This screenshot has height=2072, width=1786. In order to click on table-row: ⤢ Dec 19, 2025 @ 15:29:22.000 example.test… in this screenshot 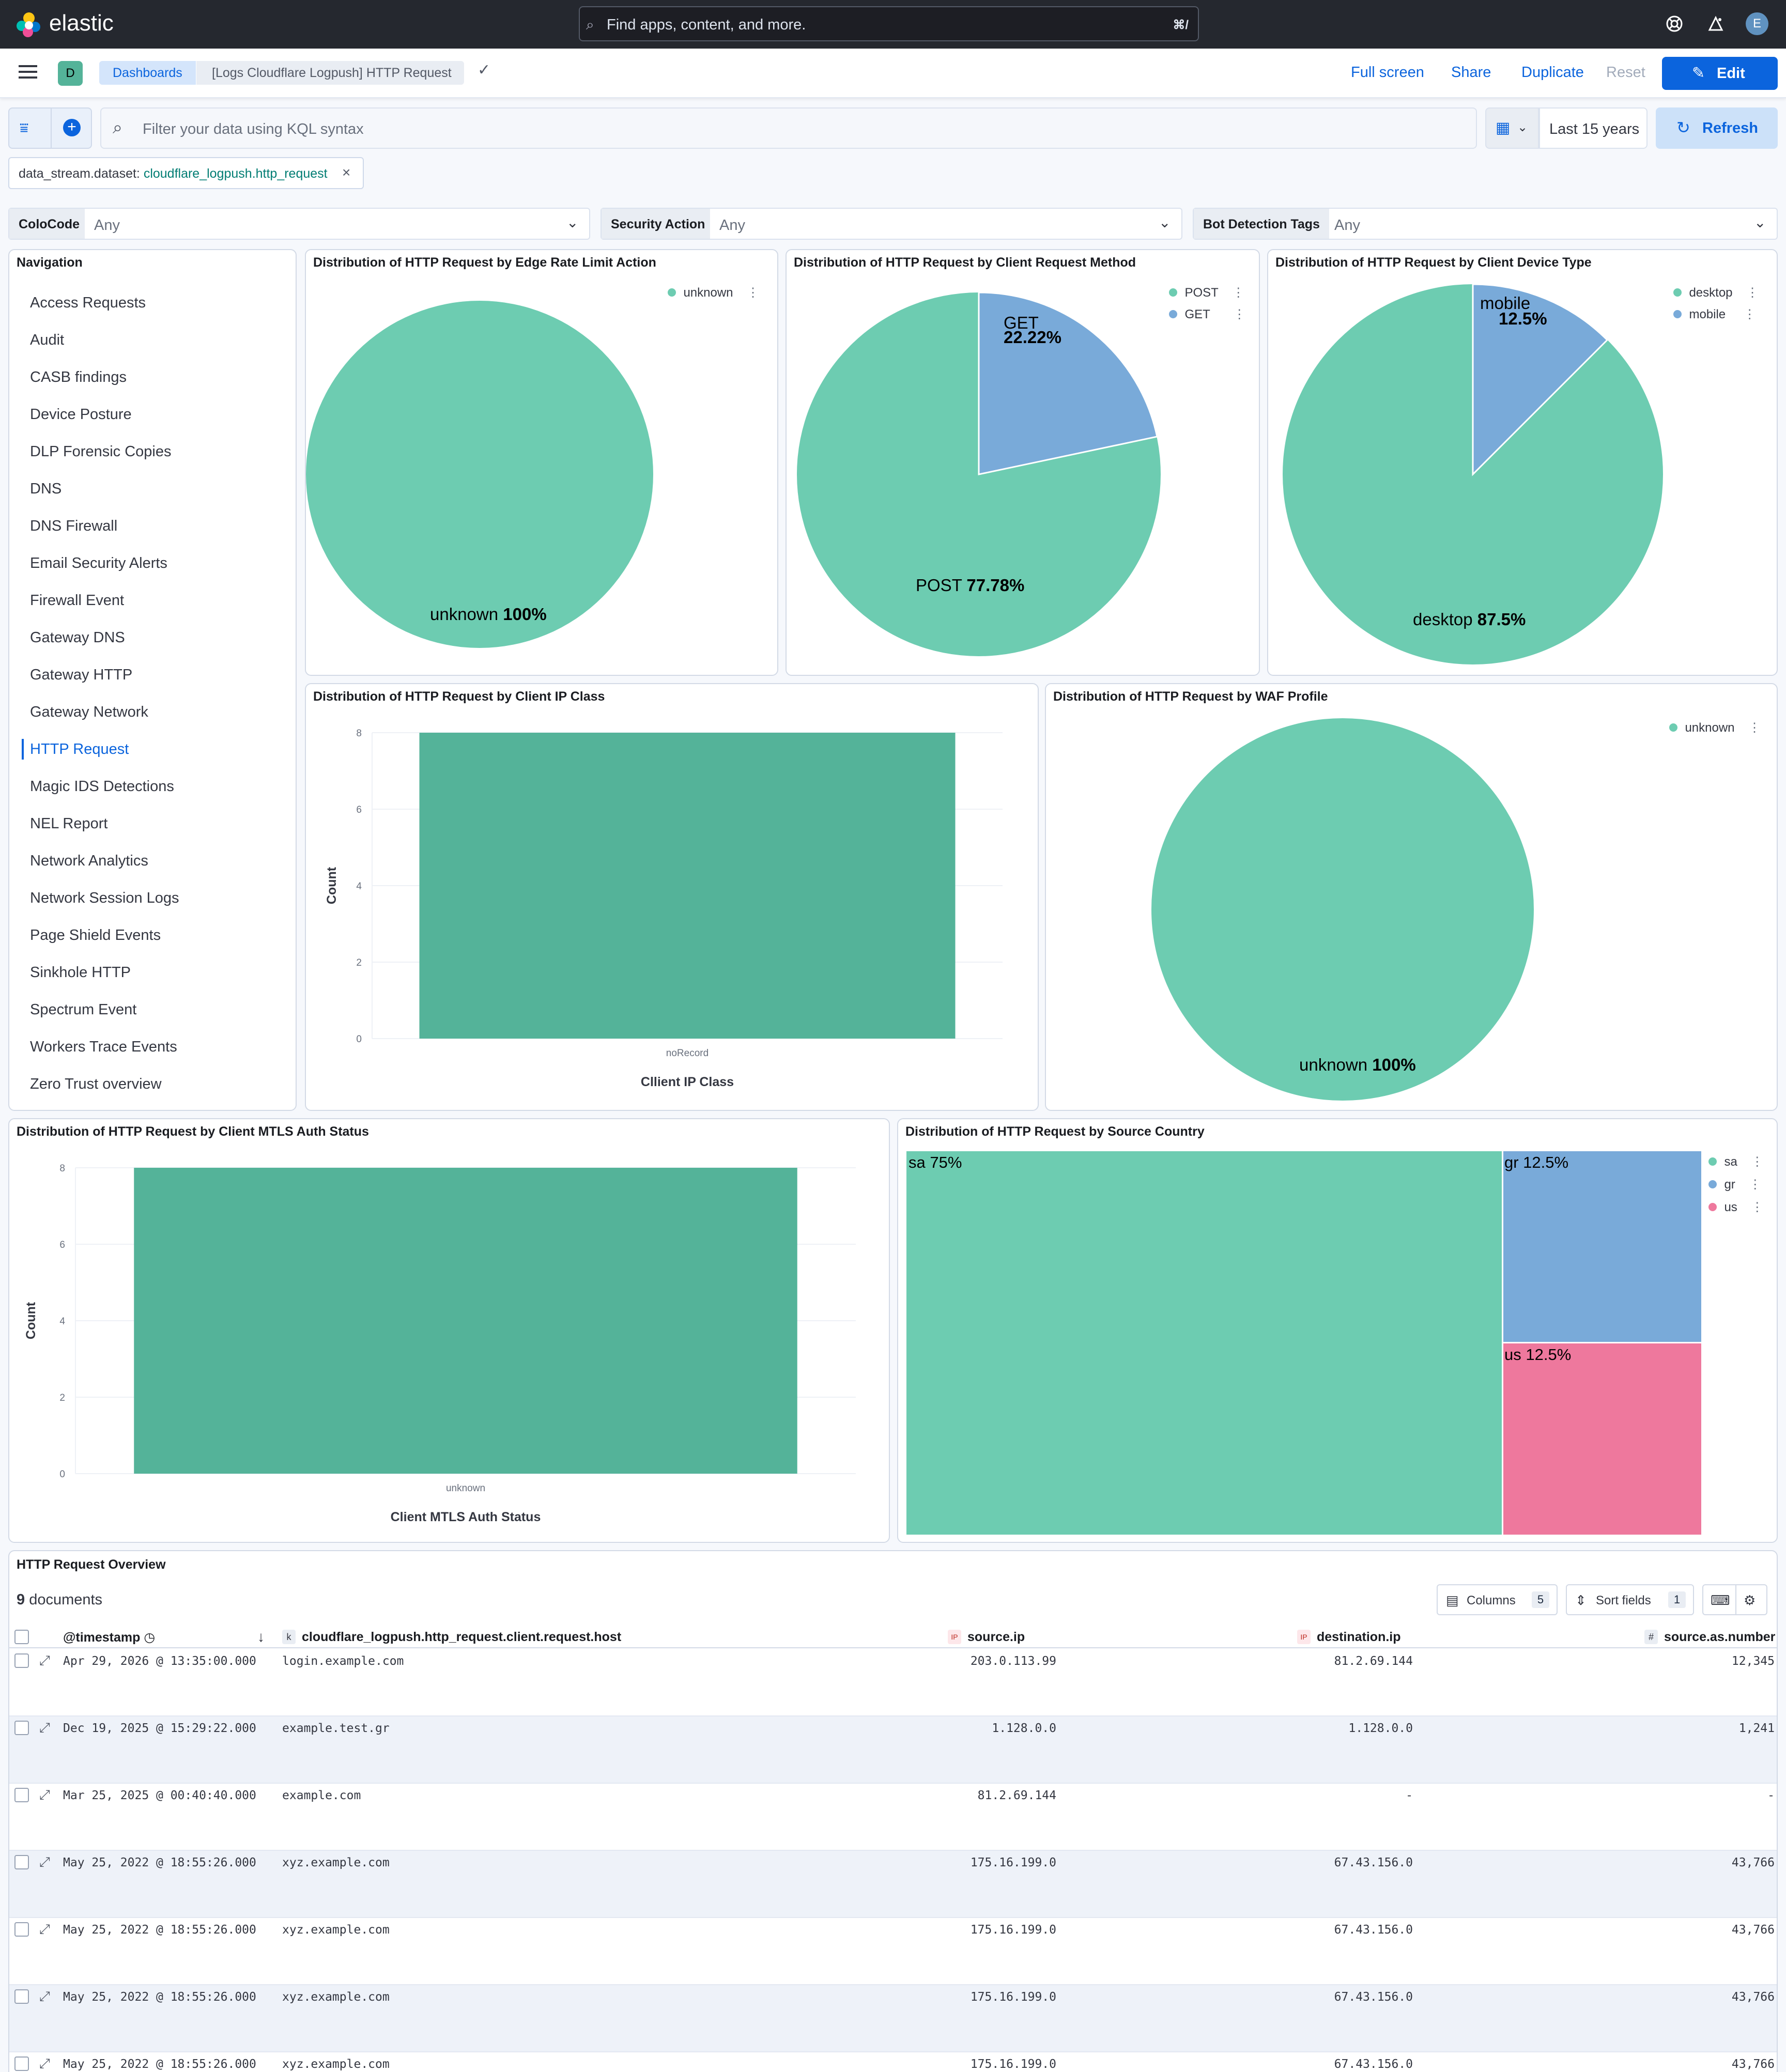, I will do `click(893, 1751)`.